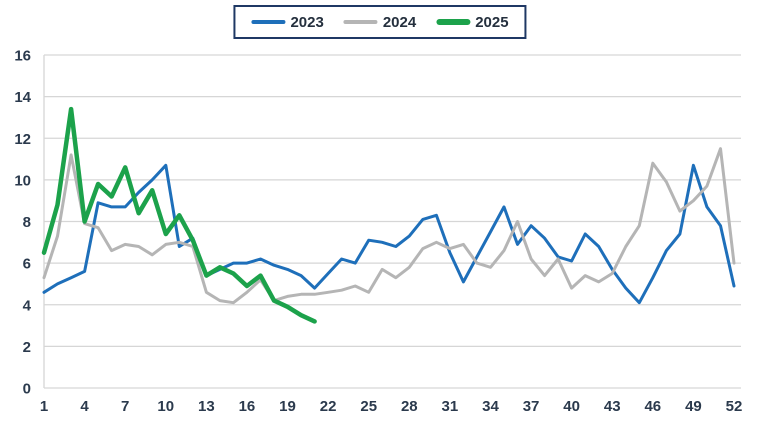 The width and height of the screenshot is (760, 425). What do you see at coordinates (472, 22) in the screenshot?
I see `legend-item-2025: 2025` at bounding box center [472, 22].